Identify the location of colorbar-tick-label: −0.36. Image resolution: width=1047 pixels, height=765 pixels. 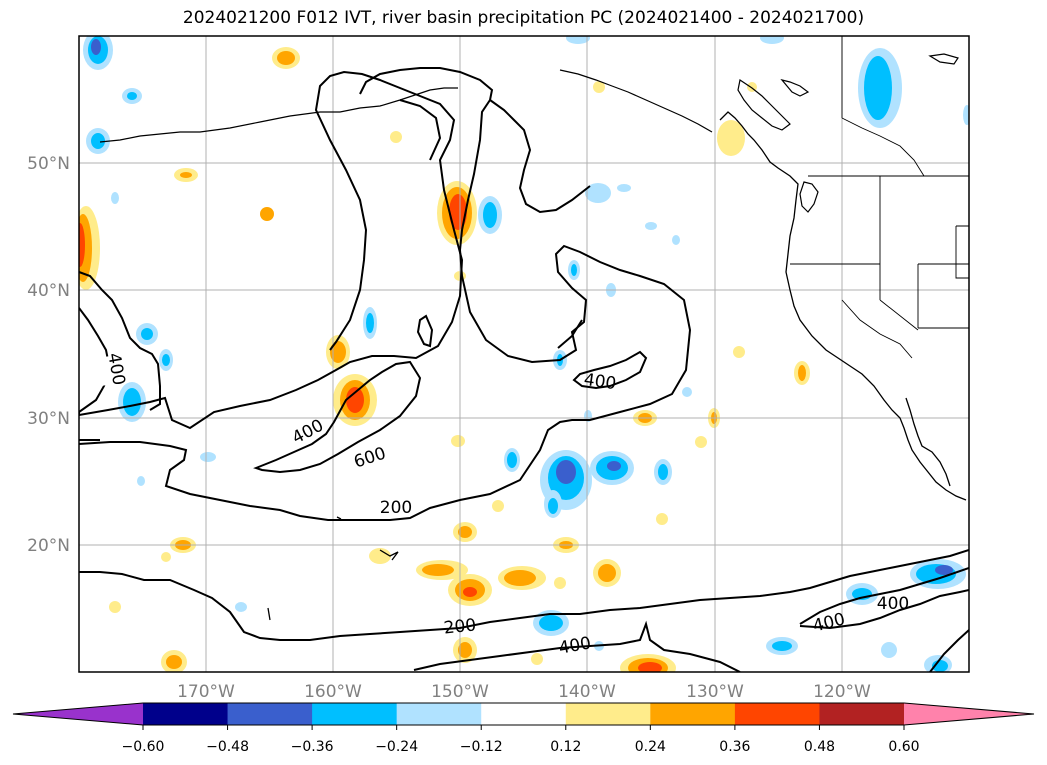
(312, 747).